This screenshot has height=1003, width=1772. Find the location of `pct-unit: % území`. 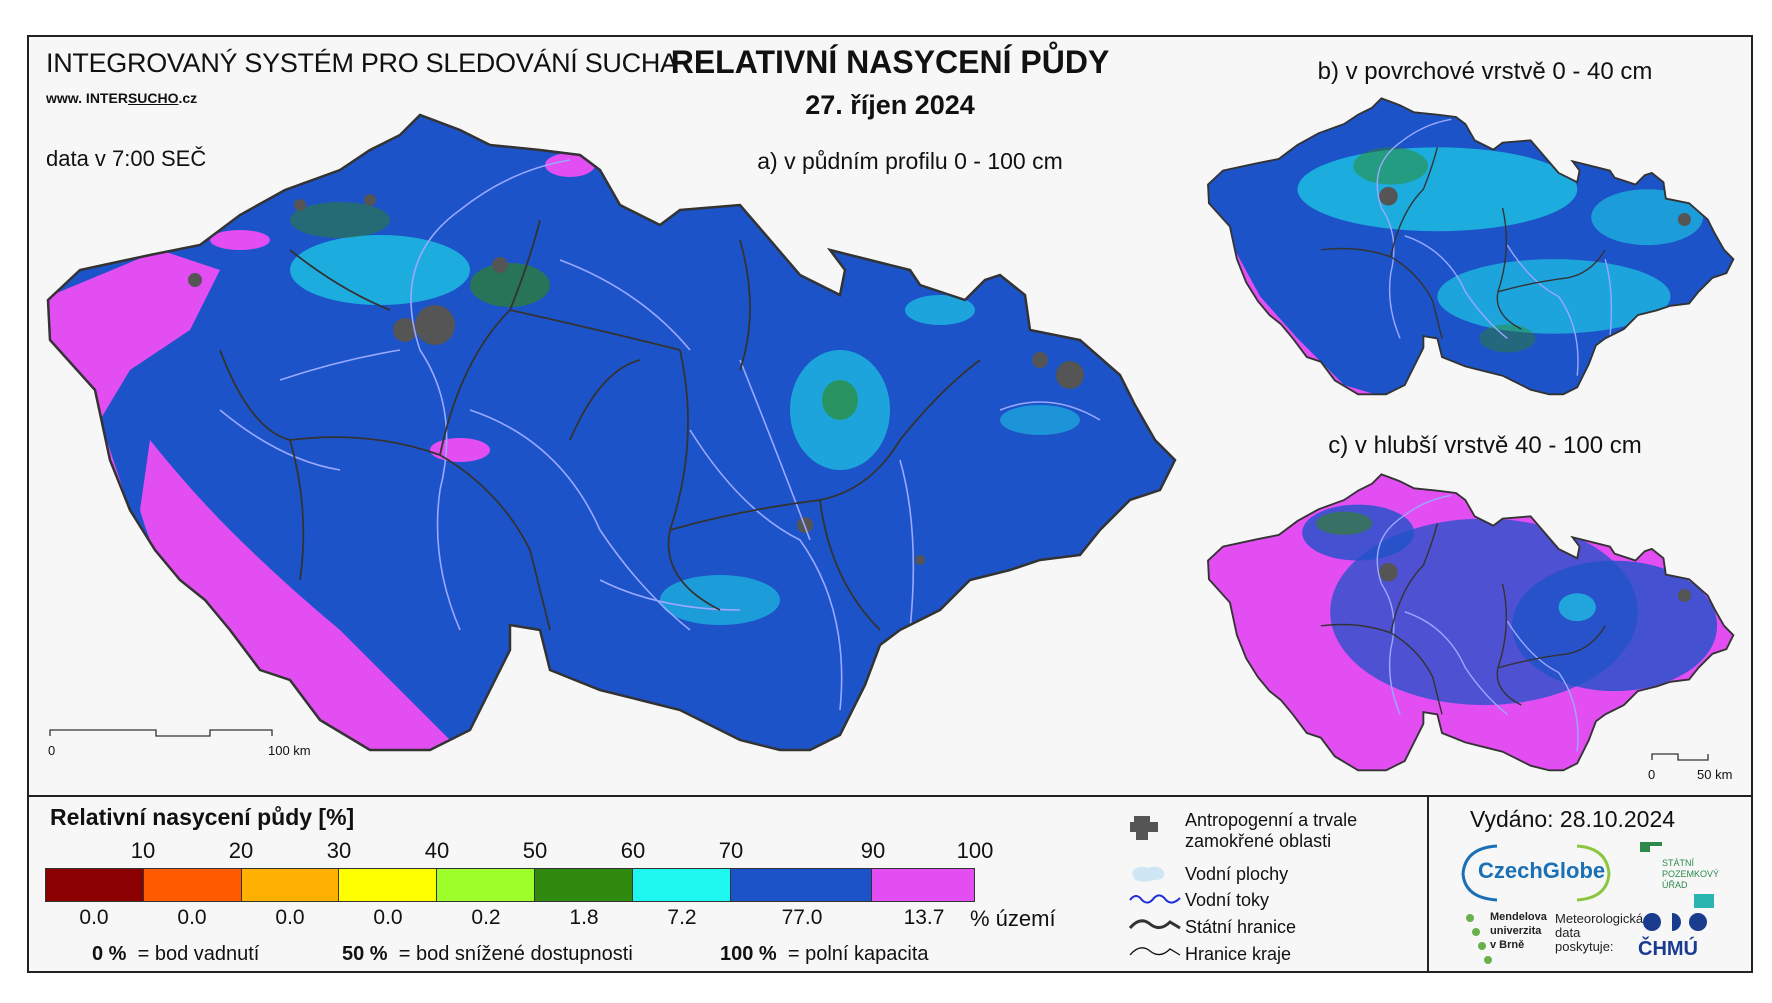

pct-unit: % území is located at coordinates (1013, 918).